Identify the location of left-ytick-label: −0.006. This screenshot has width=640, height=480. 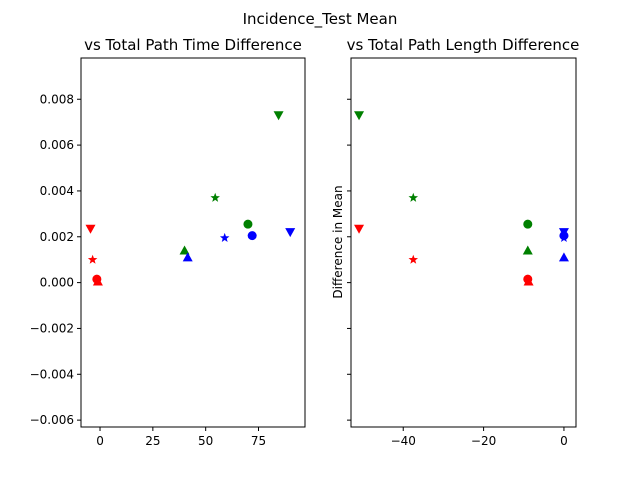
(52, 420).